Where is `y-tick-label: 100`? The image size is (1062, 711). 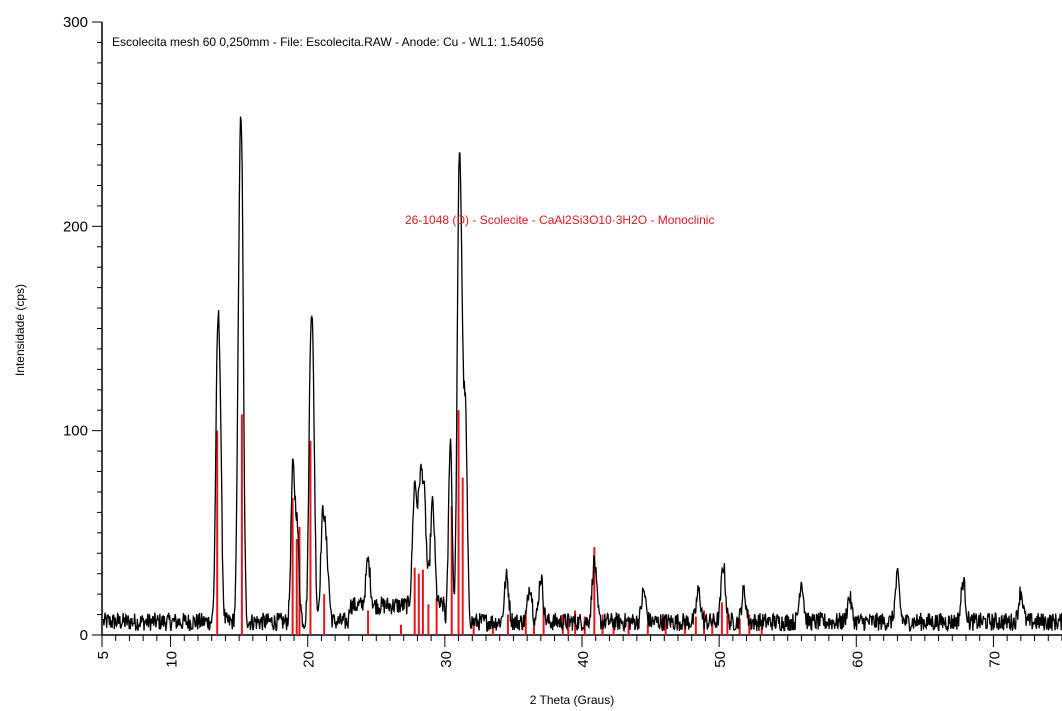 y-tick-label: 100 is located at coordinates (75, 431).